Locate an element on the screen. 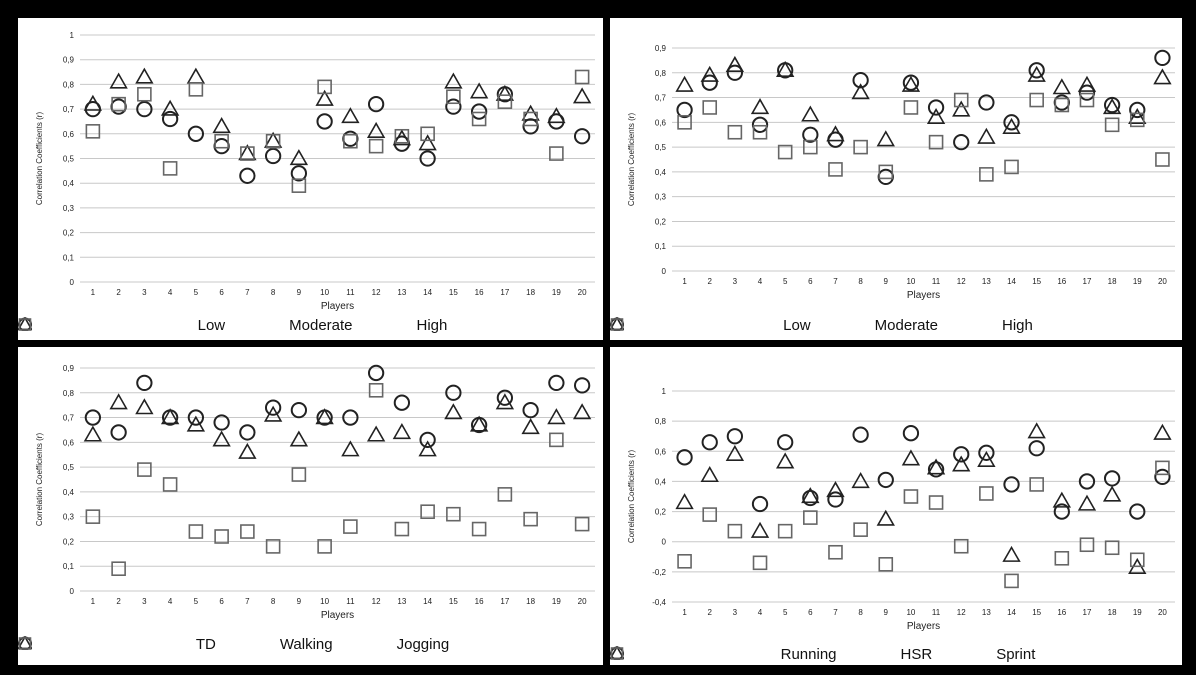 Image resolution: width=1196 pixels, height=675 pixels. x-tick-label: 12 is located at coordinates (376, 601).